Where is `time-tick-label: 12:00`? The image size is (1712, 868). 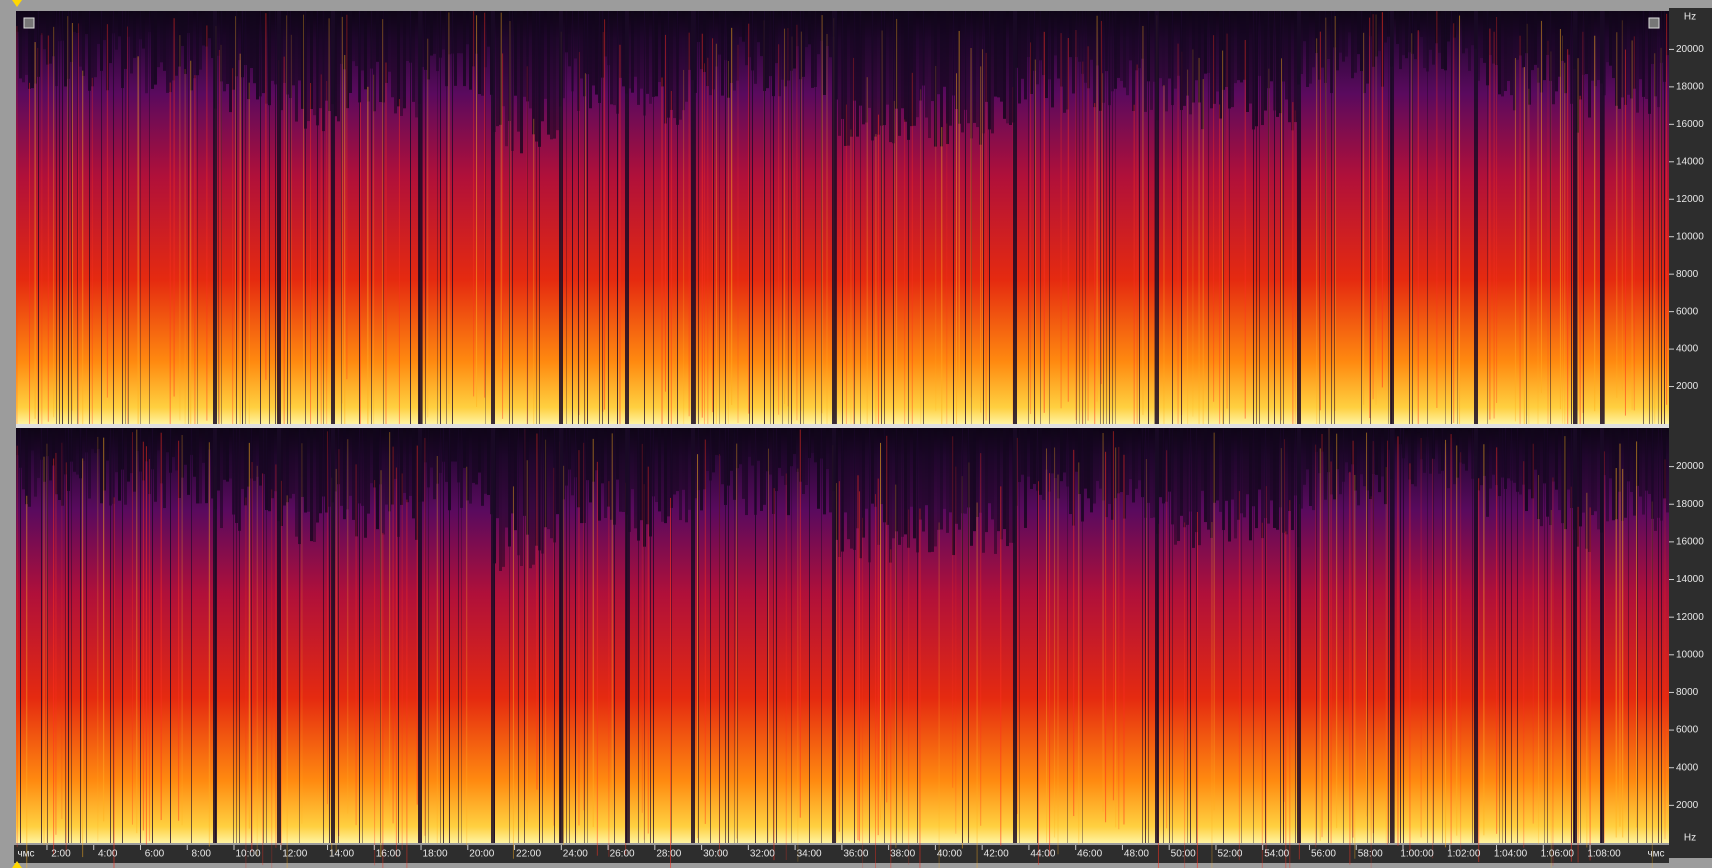
time-tick-label: 12:00 is located at coordinates (294, 854).